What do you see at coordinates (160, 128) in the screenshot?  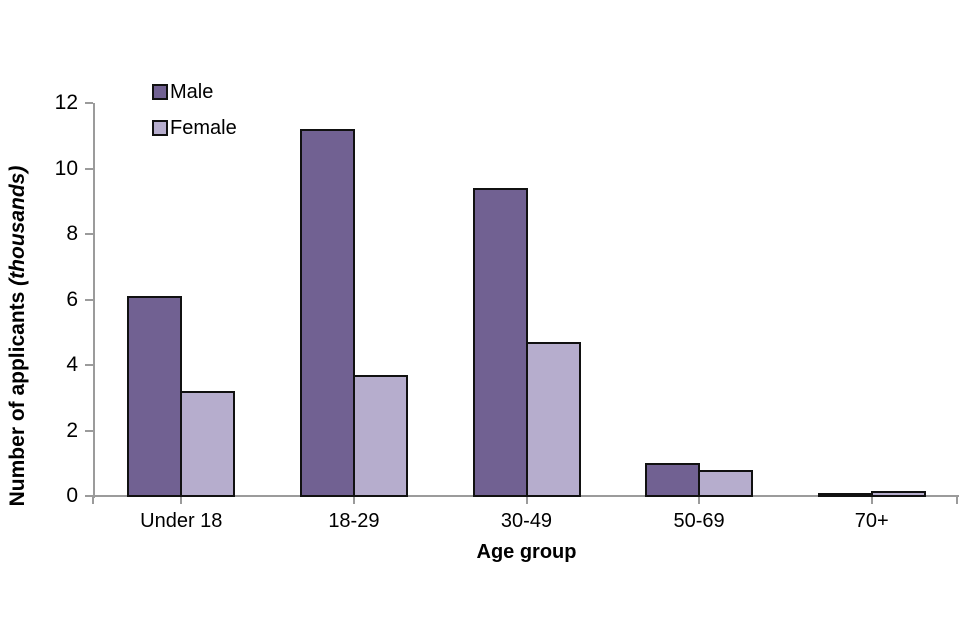 I see `female-swatch-icon` at bounding box center [160, 128].